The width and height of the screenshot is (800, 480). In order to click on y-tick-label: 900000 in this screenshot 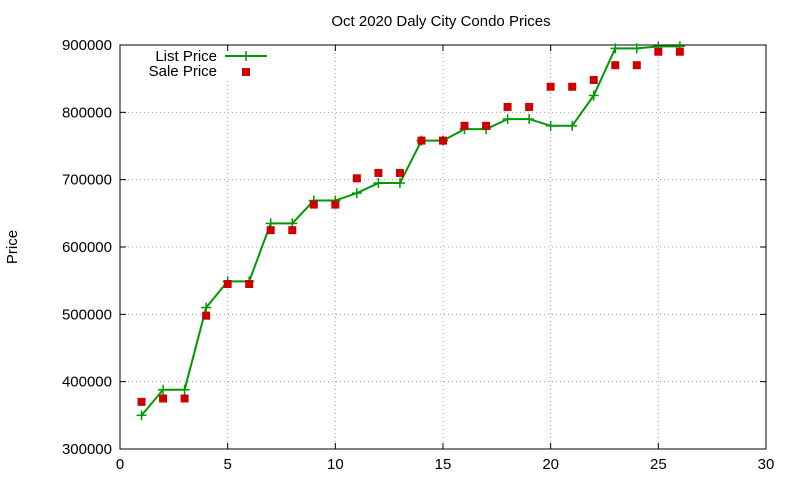, I will do `click(87, 45)`.